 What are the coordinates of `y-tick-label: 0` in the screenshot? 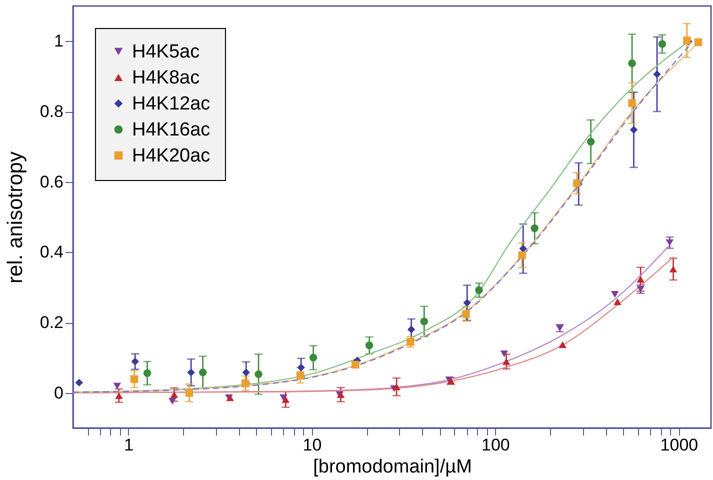 It's located at (59, 392).